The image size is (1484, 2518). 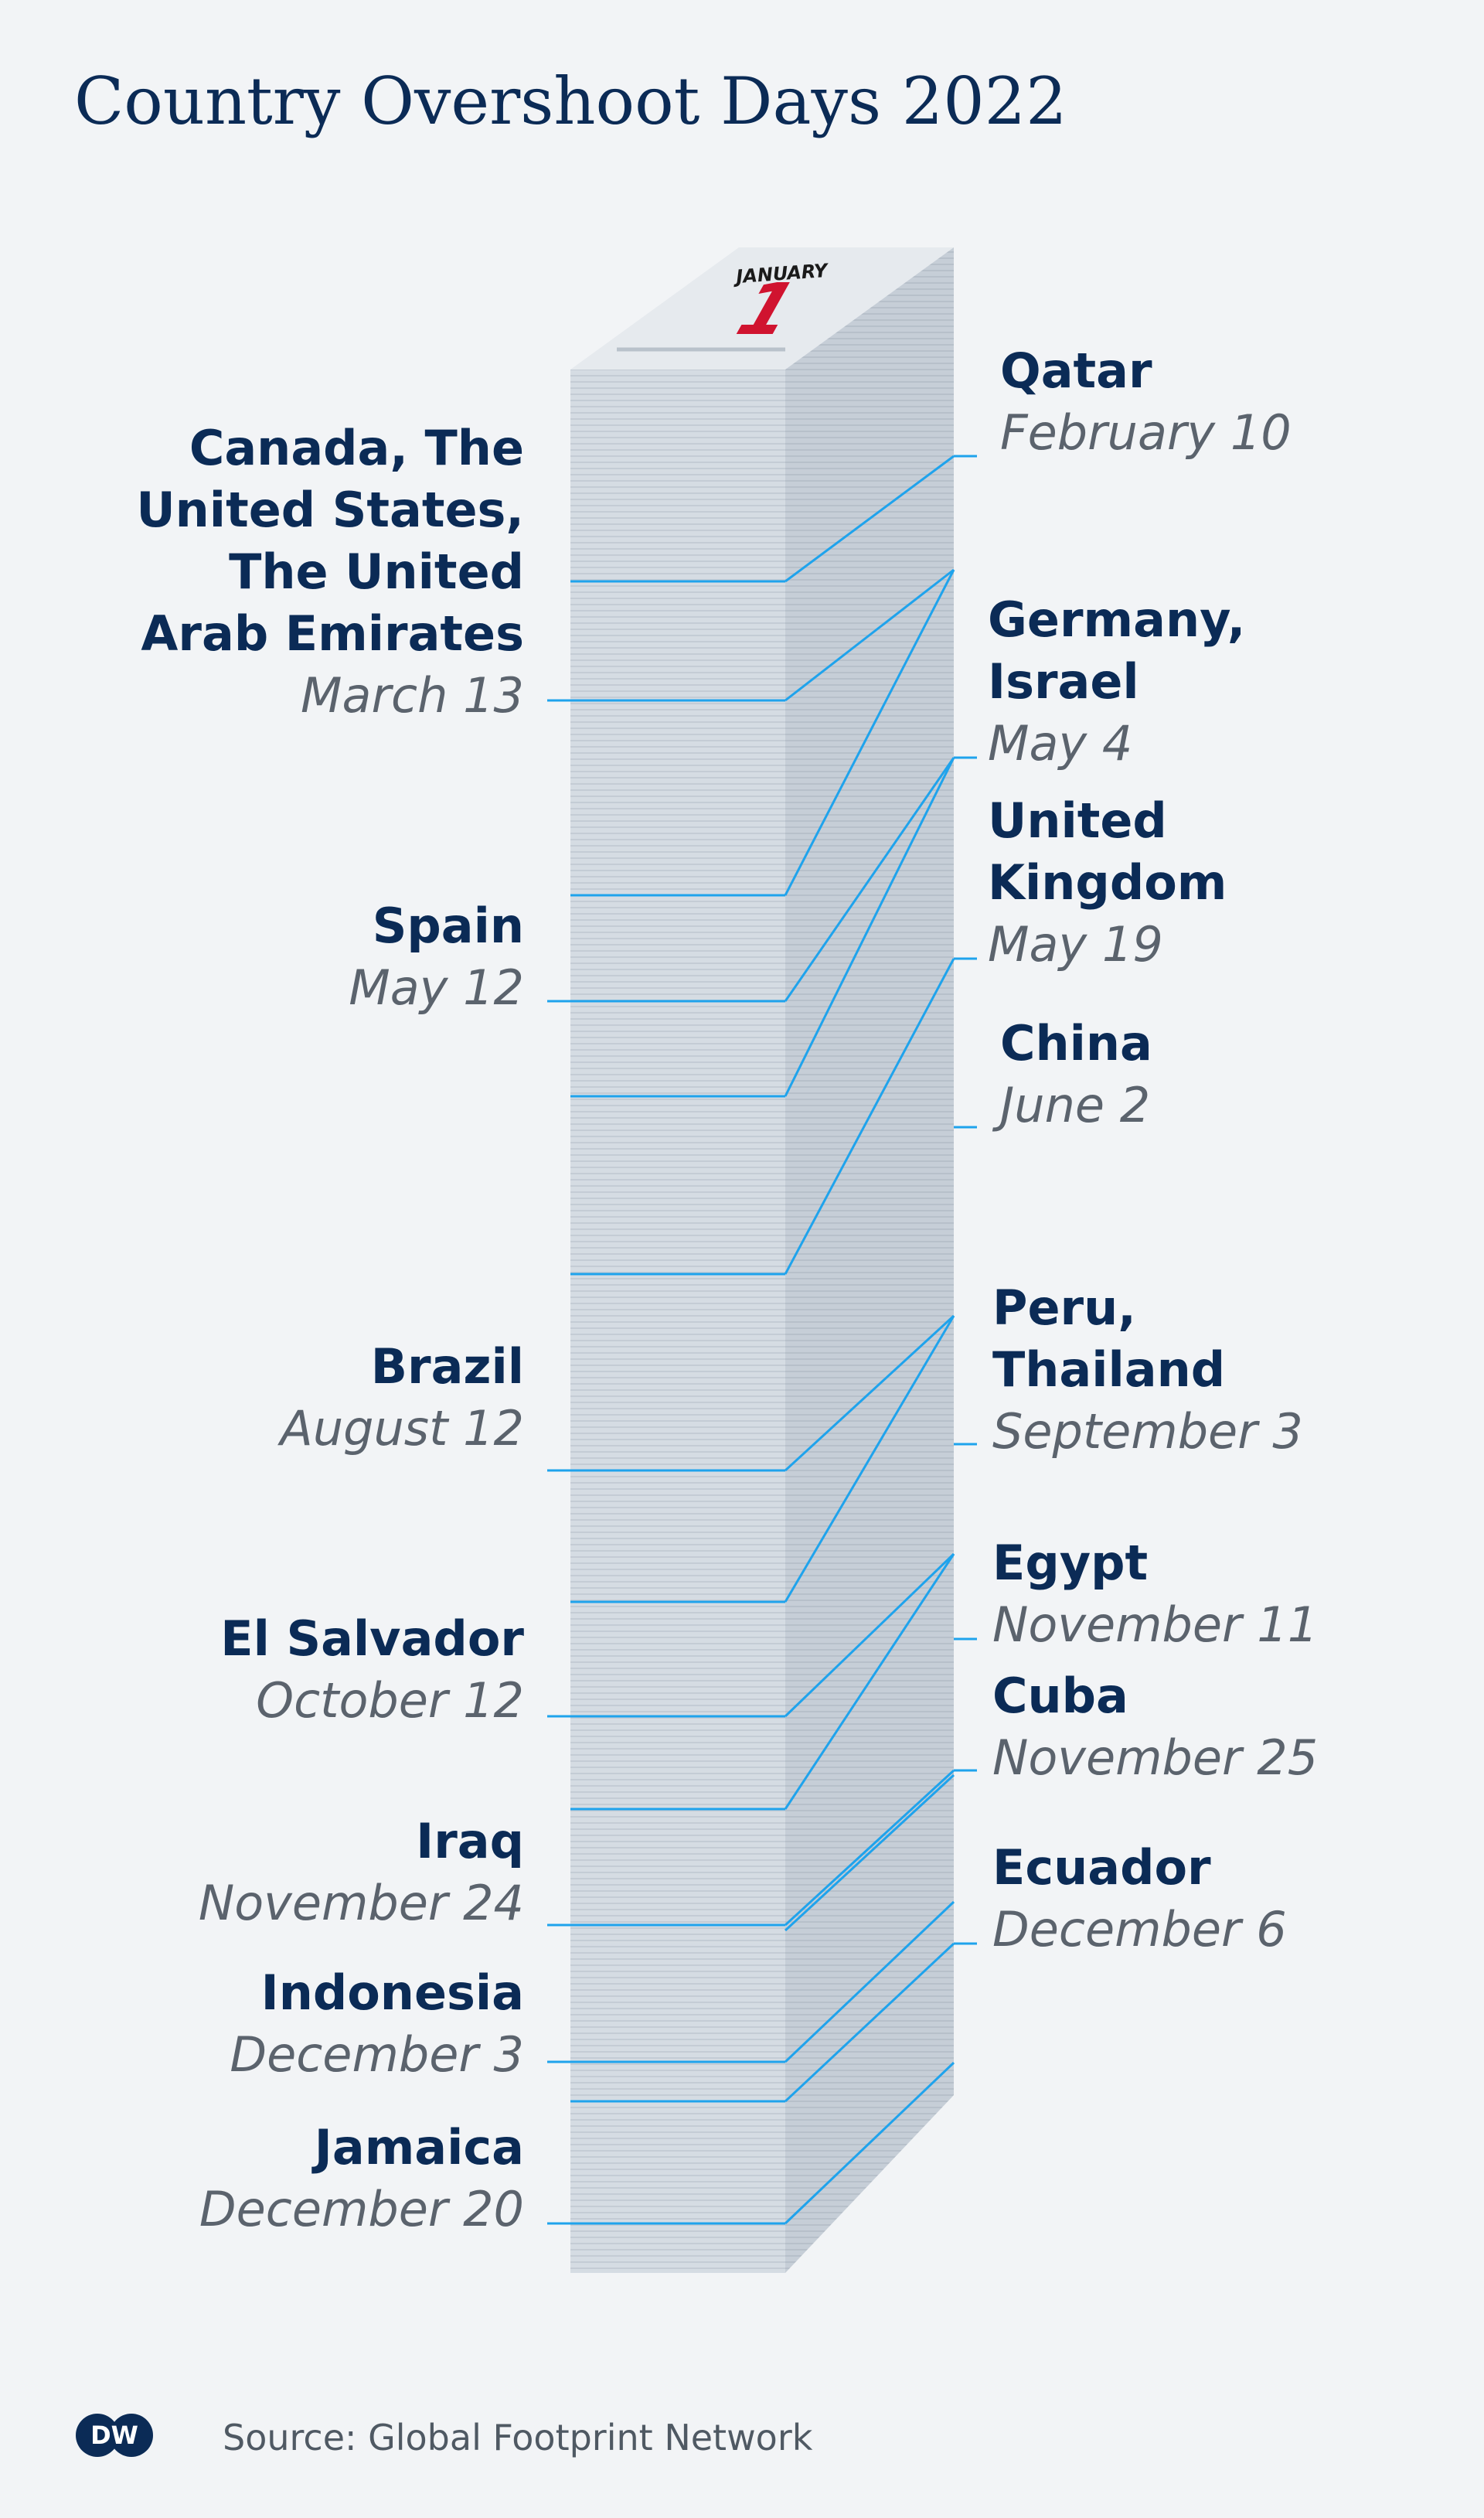 I want to click on country-name: Brazil, so click(x=447, y=1366).